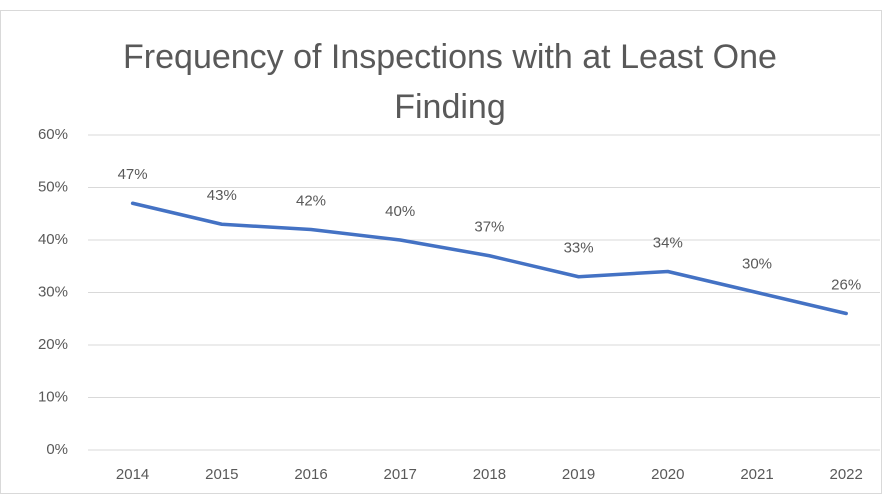 This screenshot has height=495, width=883. I want to click on data-label: 40%, so click(400, 211).